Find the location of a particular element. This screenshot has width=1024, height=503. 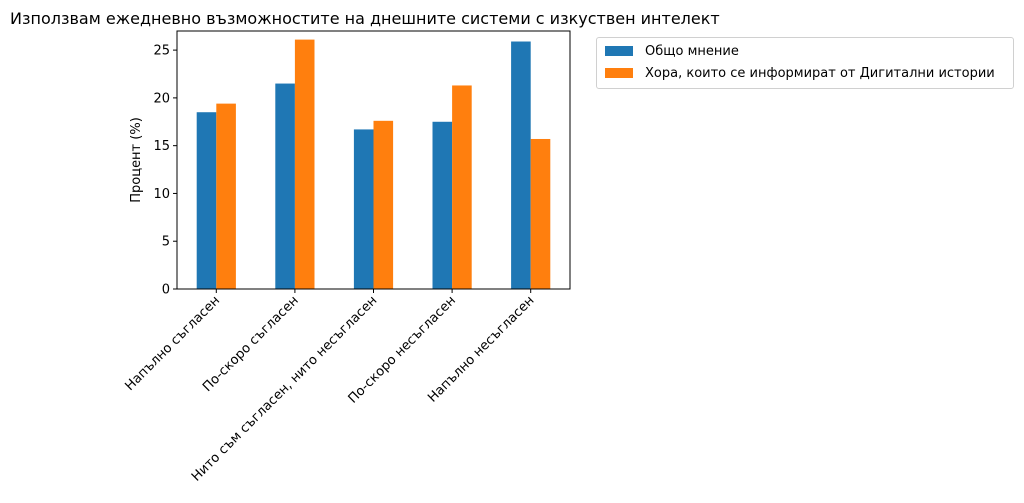

y-axis: 0 5 10 15 20 25 is located at coordinates (165, 171).